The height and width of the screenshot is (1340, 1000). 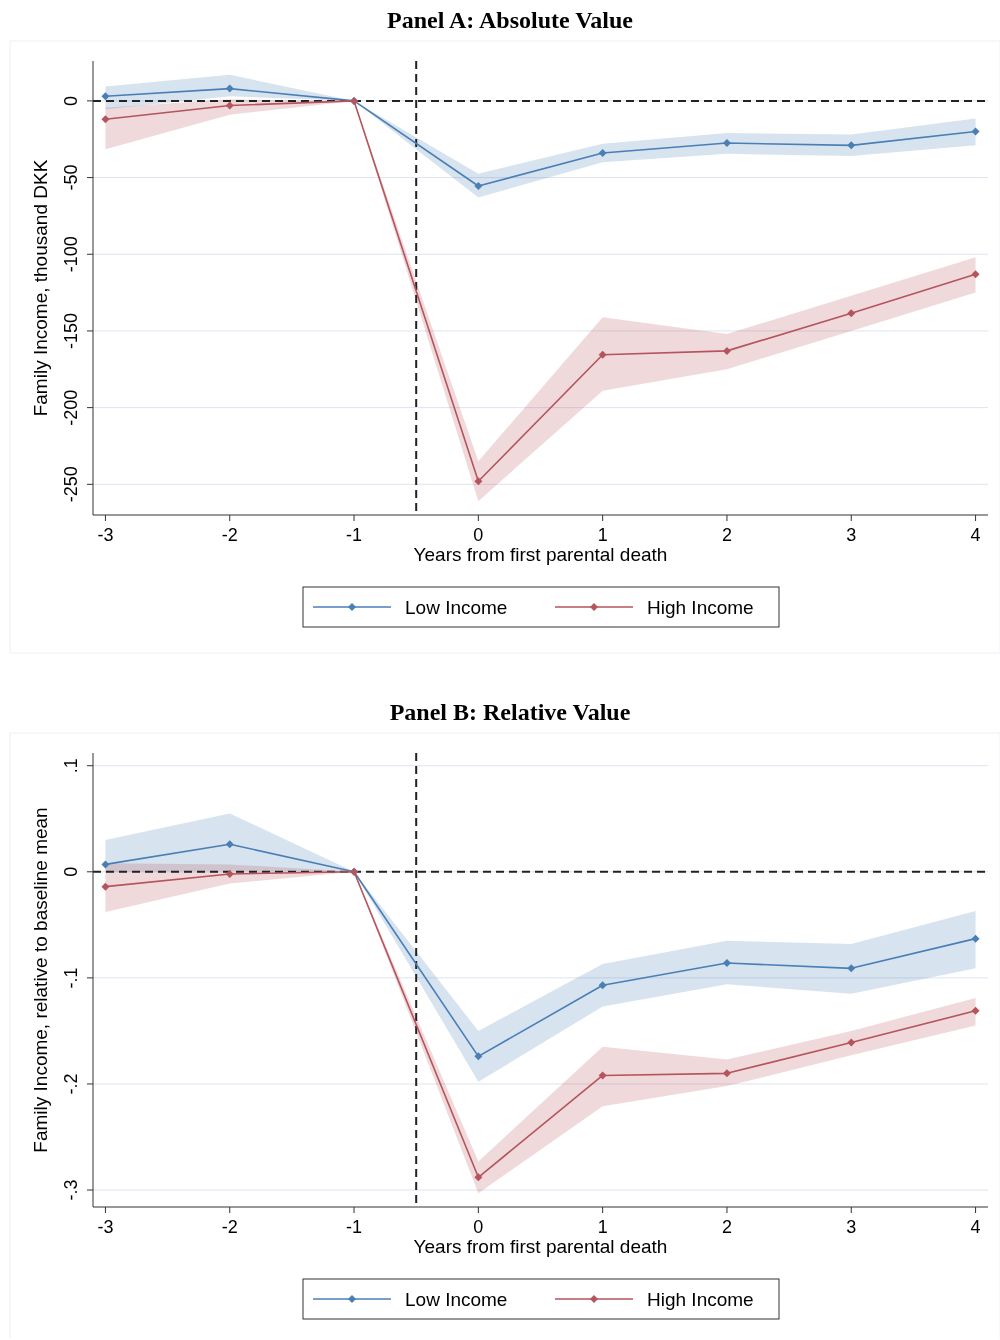 What do you see at coordinates (71, 407) in the screenshot?
I see `y-tick-label: -200` at bounding box center [71, 407].